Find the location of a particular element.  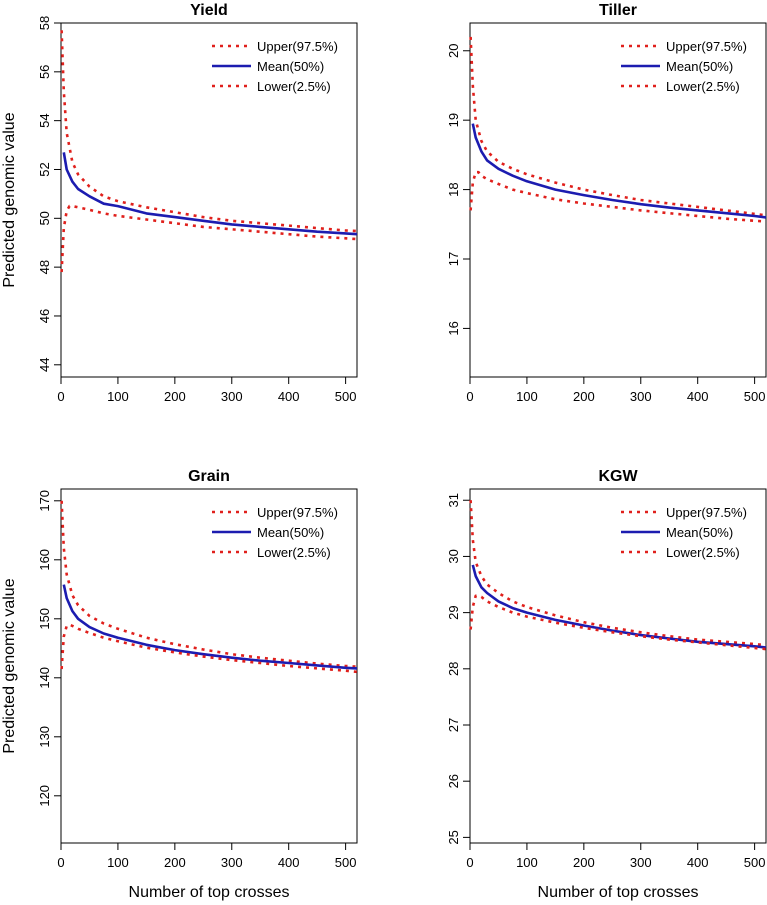

y-tick-label: 140 is located at coordinates (44, 678).